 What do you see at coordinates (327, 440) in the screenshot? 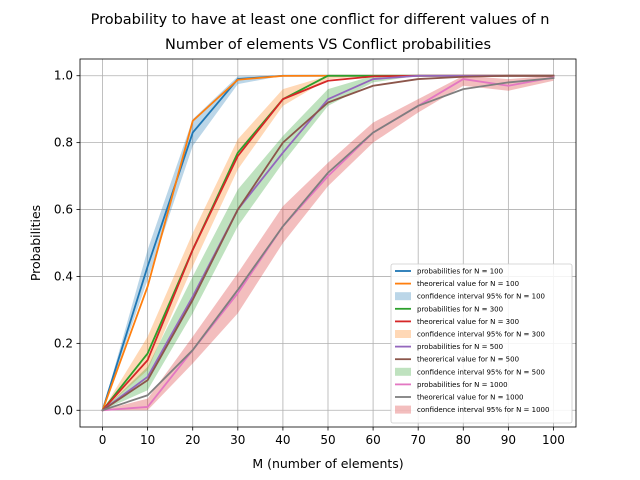
I see `x-tick-label: 50` at bounding box center [327, 440].